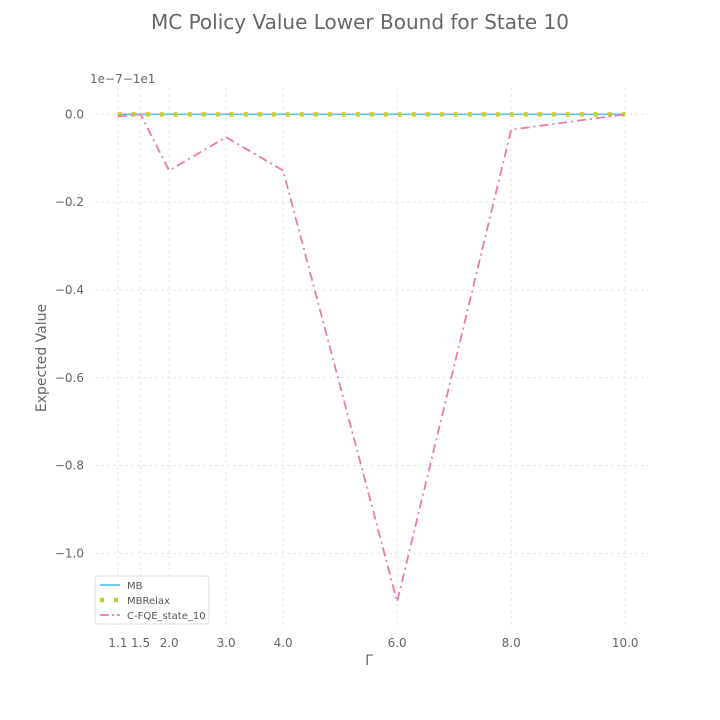 The image size is (720, 720). I want to click on x-tick-labels: 1.1 1.5 2.0 3.0 4.0 6.0 8.0 10.0, so click(373, 643).